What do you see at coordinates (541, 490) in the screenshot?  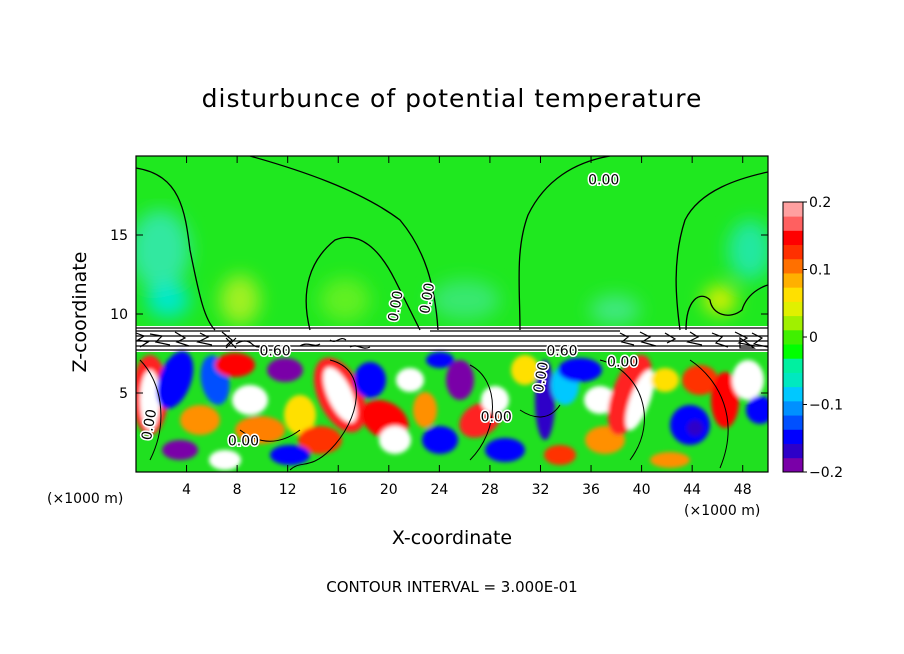 I see `x-tick-label: 32` at bounding box center [541, 490].